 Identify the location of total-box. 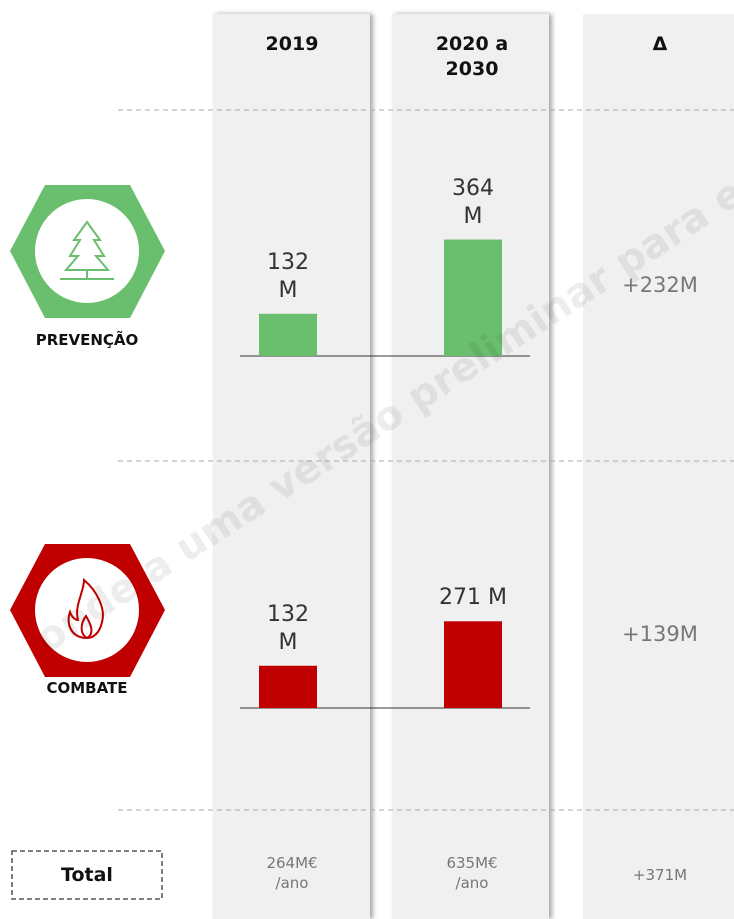
(87, 875).